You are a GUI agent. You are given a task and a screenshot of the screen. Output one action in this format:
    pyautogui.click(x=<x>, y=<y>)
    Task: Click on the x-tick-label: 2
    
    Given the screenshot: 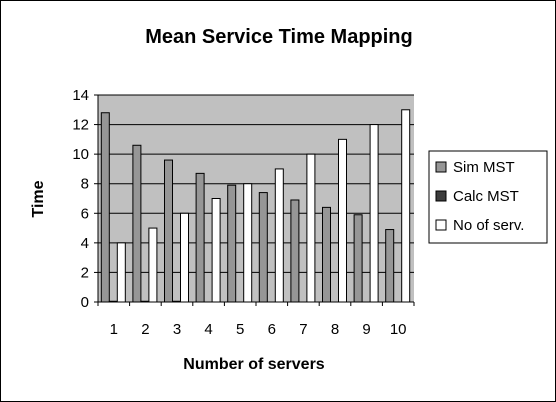 What is the action you would take?
    pyautogui.click(x=145, y=329)
    